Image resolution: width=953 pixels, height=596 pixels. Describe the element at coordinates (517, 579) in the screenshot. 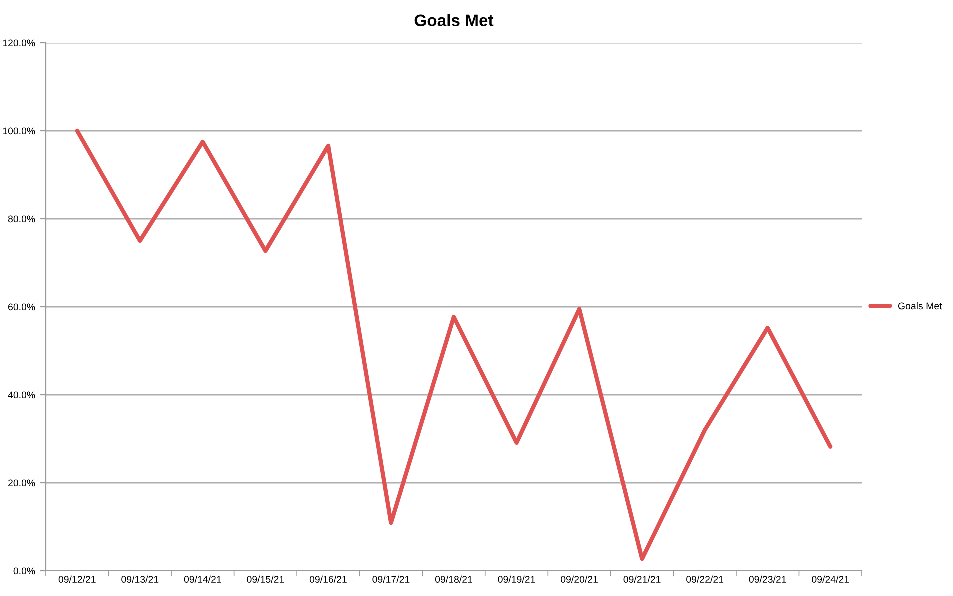

I see `x-tick-label: 09/19/21` at that location.